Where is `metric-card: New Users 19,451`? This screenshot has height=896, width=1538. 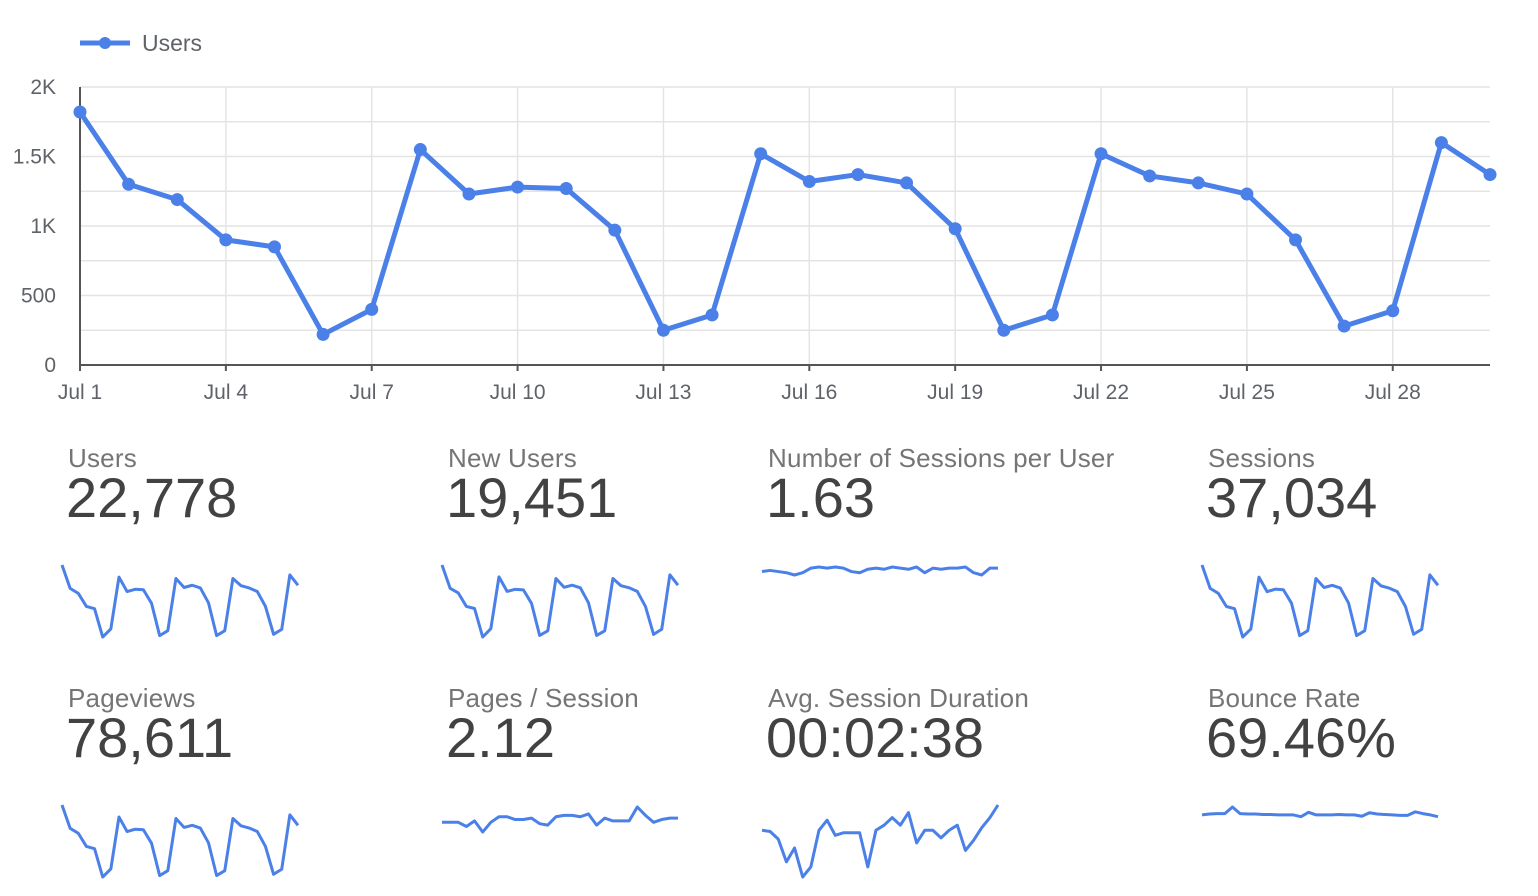
metric-card: New Users 19,451 is located at coordinates (594, 543).